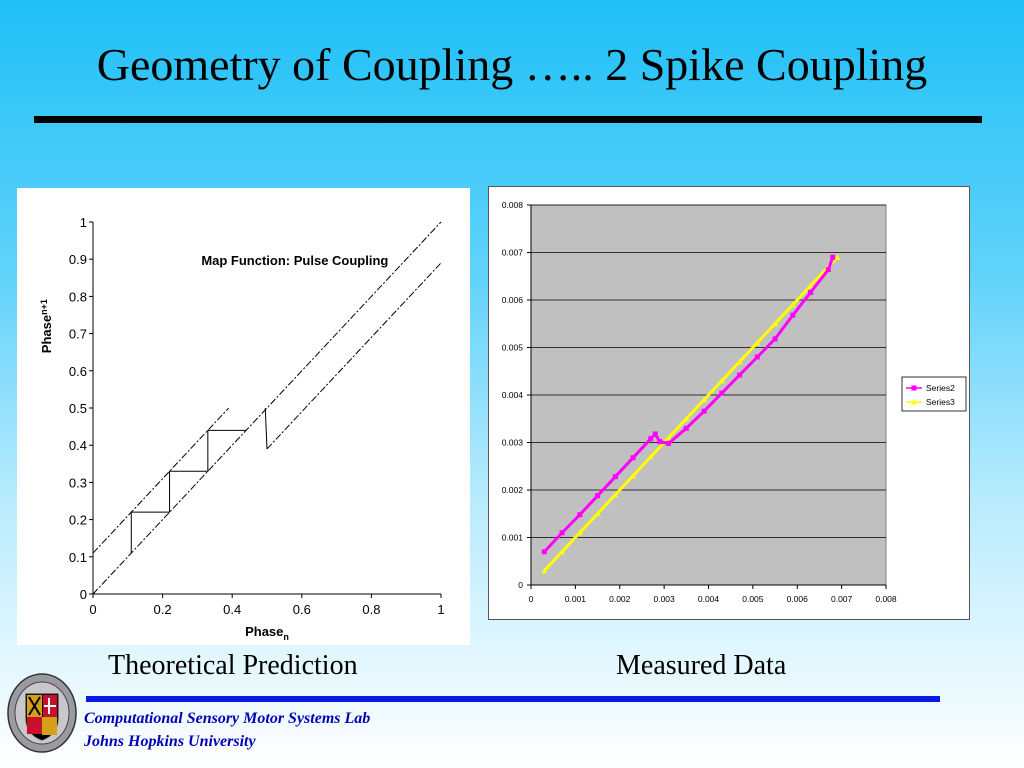  Describe the element at coordinates (266, 428) in the screenshot. I see `map-jump` at that location.